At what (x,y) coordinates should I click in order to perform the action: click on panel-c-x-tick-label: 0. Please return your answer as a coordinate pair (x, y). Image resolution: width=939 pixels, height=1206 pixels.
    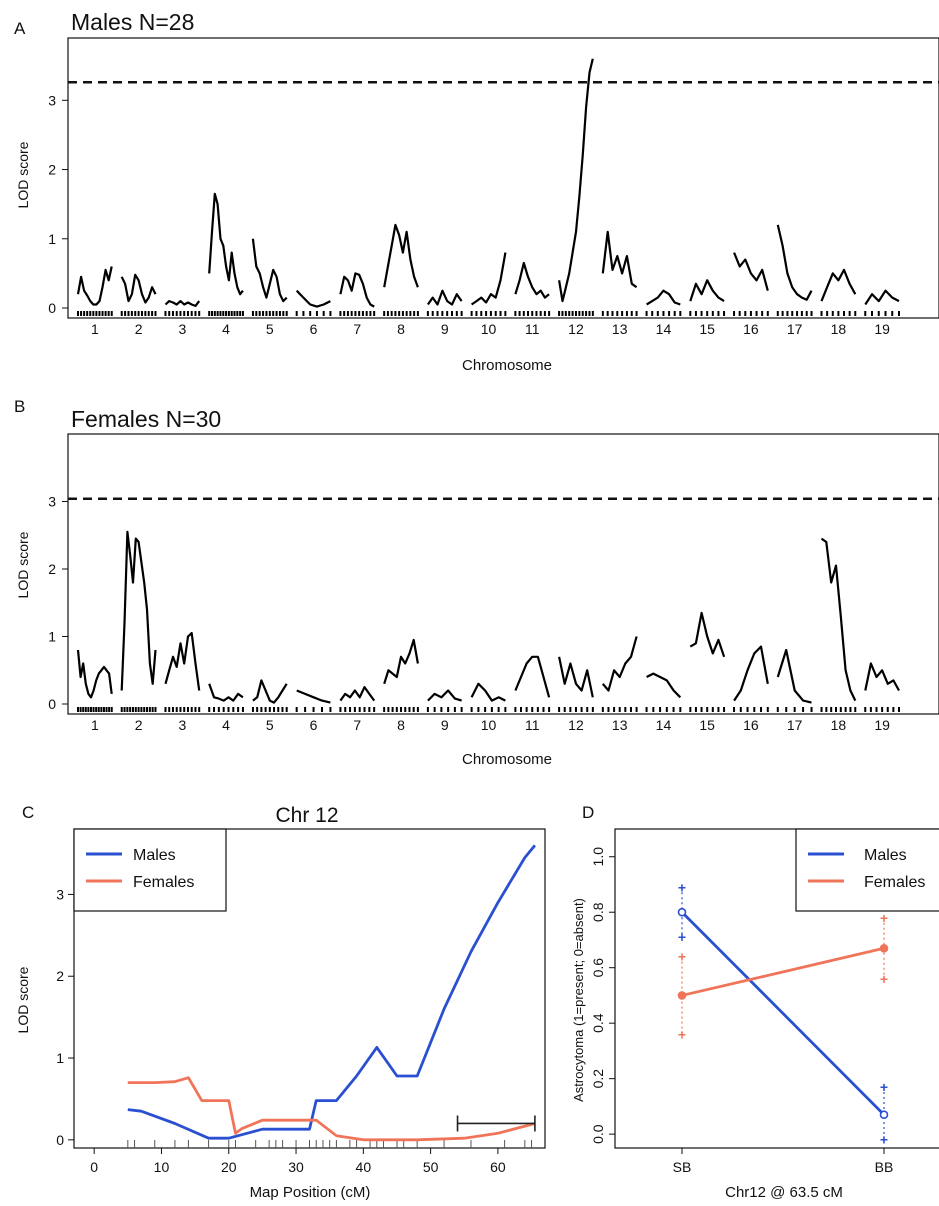
    Looking at the image, I should click on (94, 1167).